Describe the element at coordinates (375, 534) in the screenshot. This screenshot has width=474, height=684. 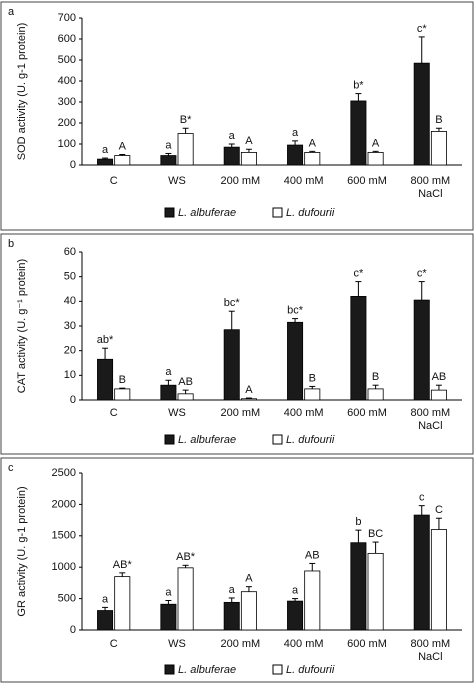
I see `significance-label: BC` at that location.